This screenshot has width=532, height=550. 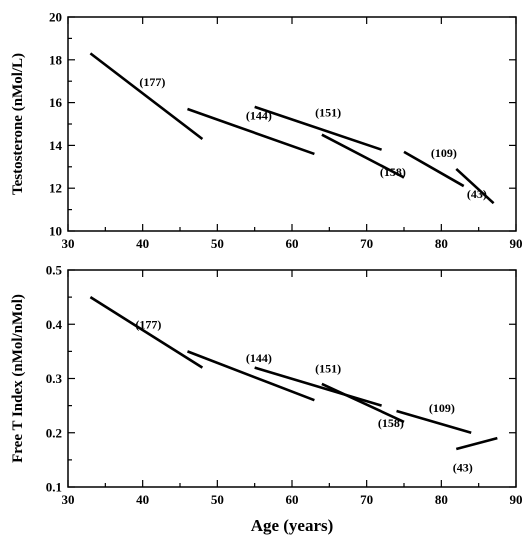 What do you see at coordinates (292, 525) in the screenshot?
I see `x-axis-title: Age (years)` at bounding box center [292, 525].